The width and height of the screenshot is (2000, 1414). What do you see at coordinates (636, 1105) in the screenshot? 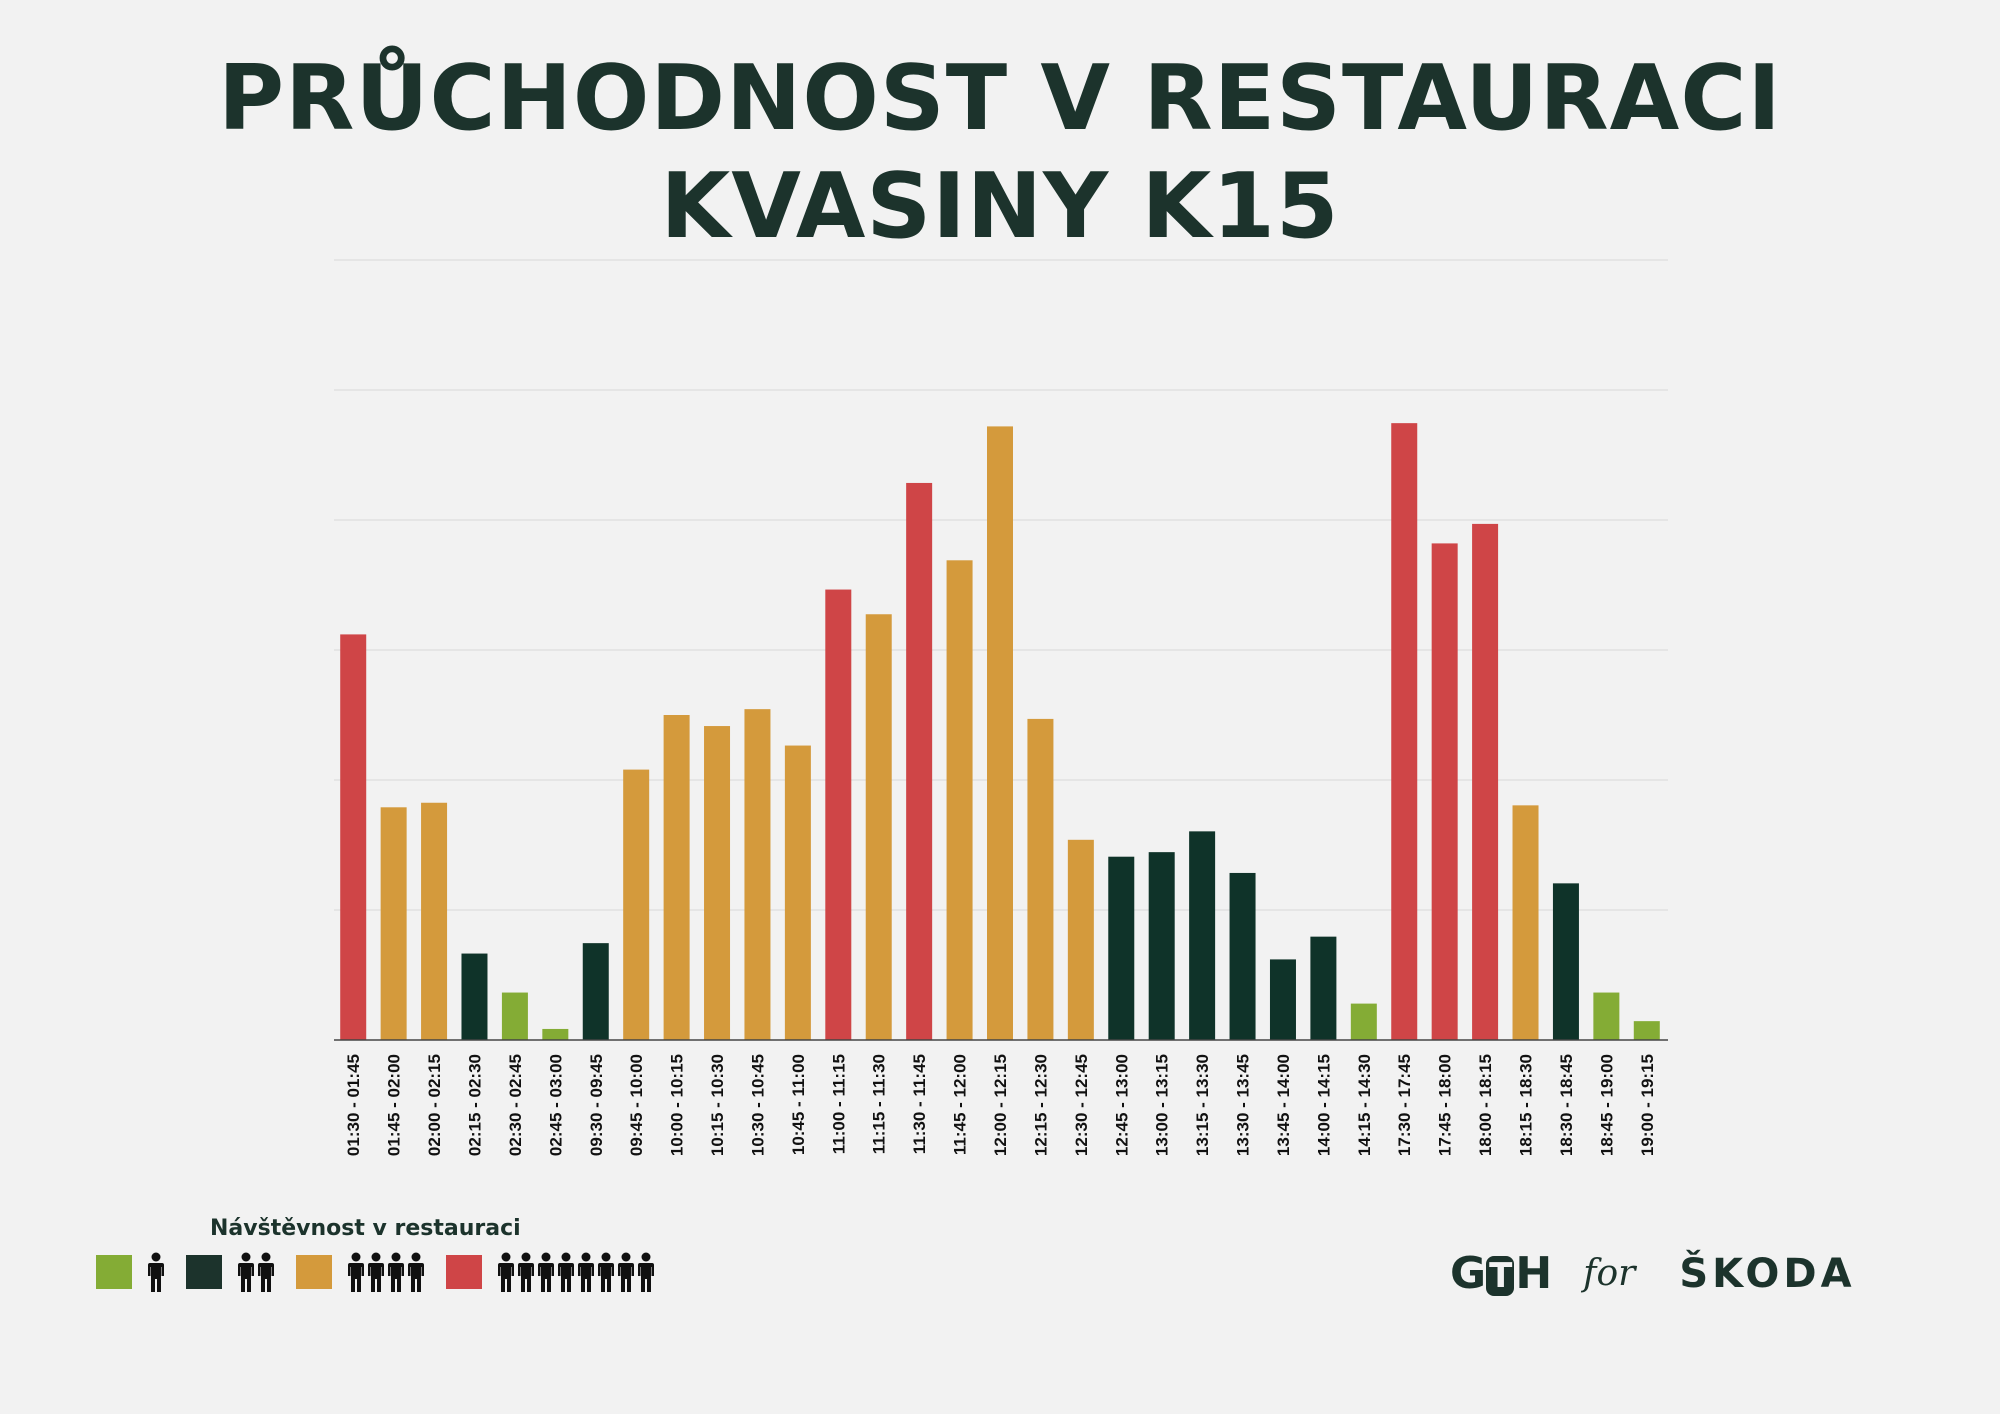
I see `x-tick-label: 09:45 - 10:00` at bounding box center [636, 1105].